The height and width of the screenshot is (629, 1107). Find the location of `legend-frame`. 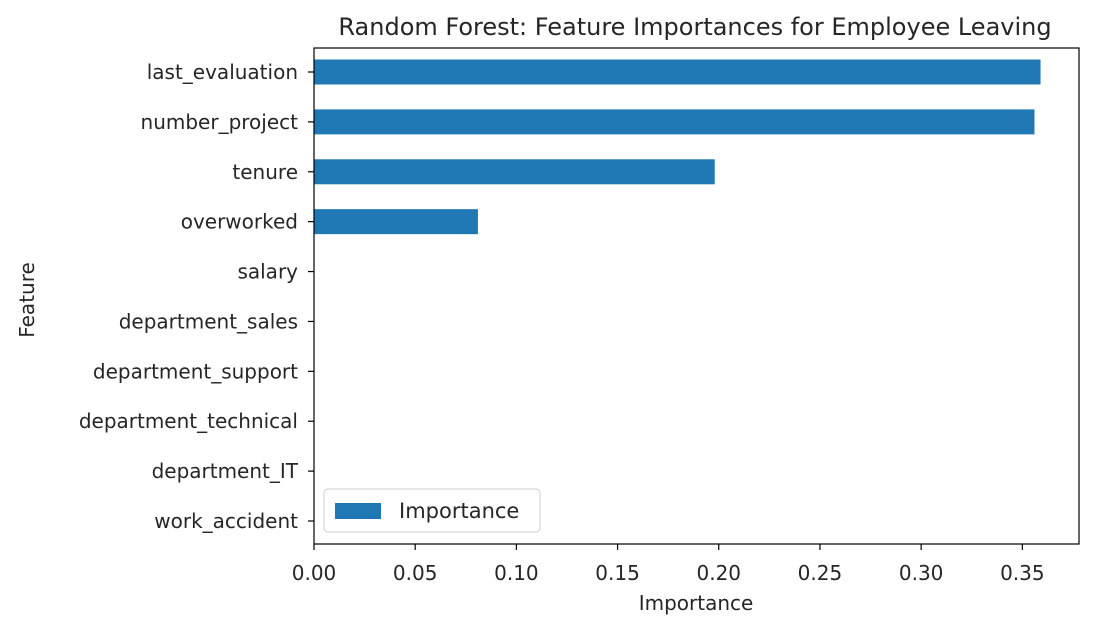

legend-frame is located at coordinates (432, 510).